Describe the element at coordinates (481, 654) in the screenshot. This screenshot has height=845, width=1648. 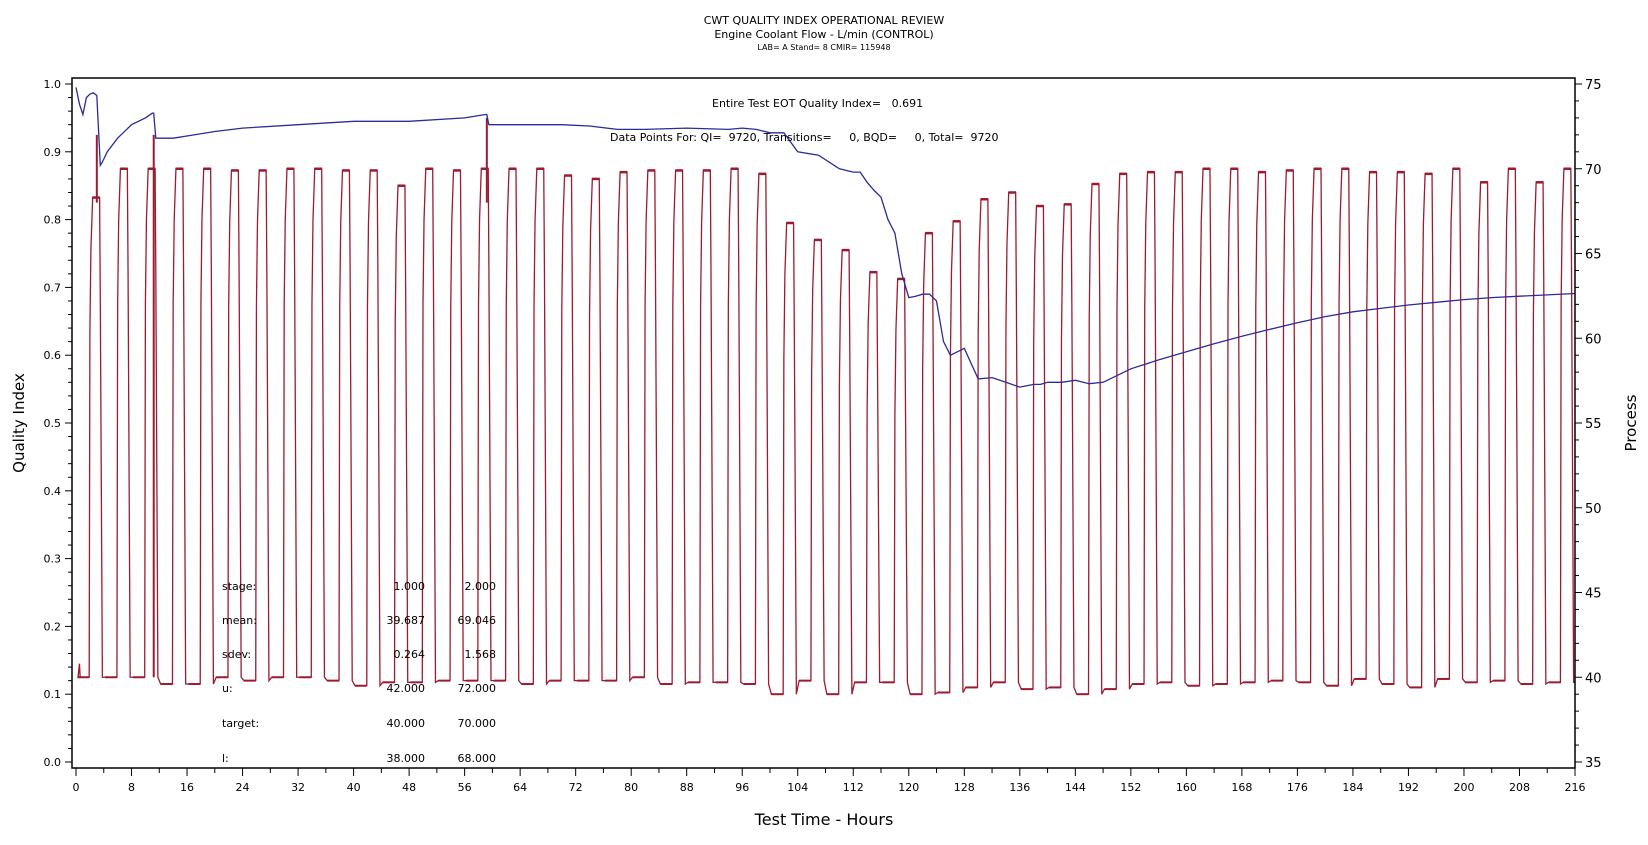
I see `stats-value: 1.568` at that location.